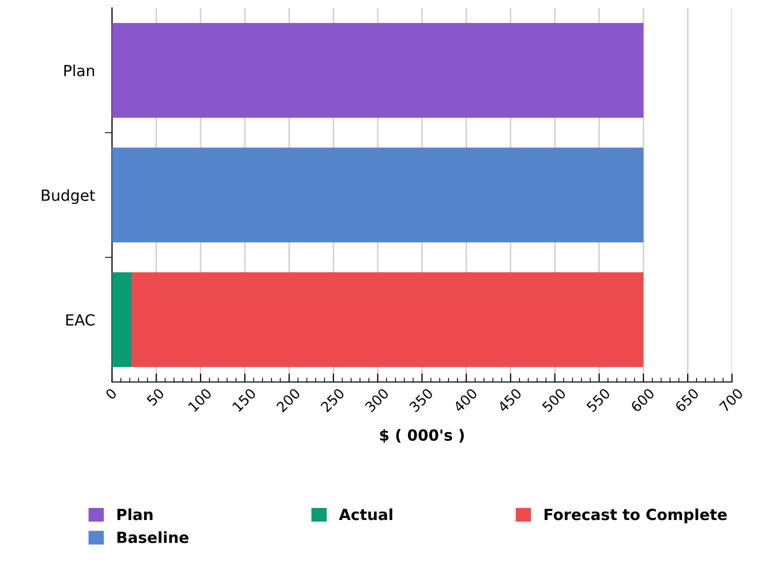  Describe the element at coordinates (134, 514) in the screenshot. I see `legend-label: Plan` at that location.